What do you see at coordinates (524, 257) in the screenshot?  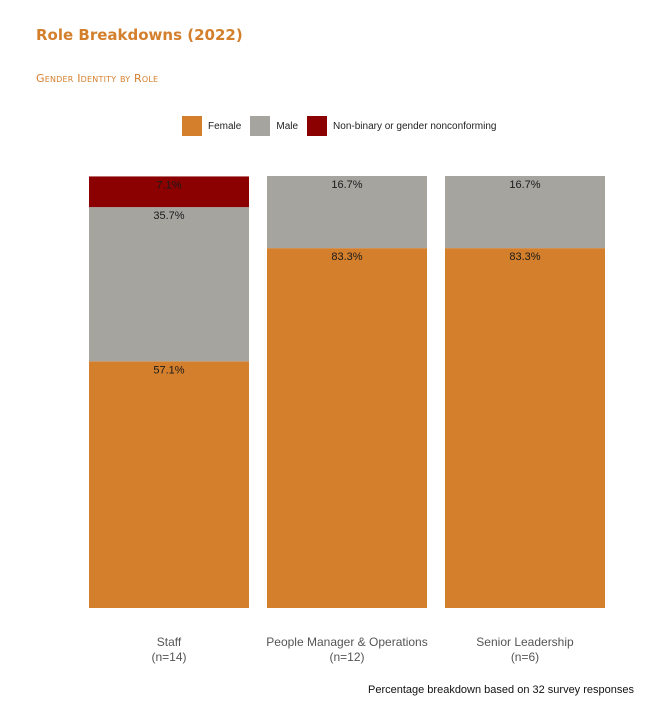 I see `data-label-female-senior-leadership: 83.3%` at bounding box center [524, 257].